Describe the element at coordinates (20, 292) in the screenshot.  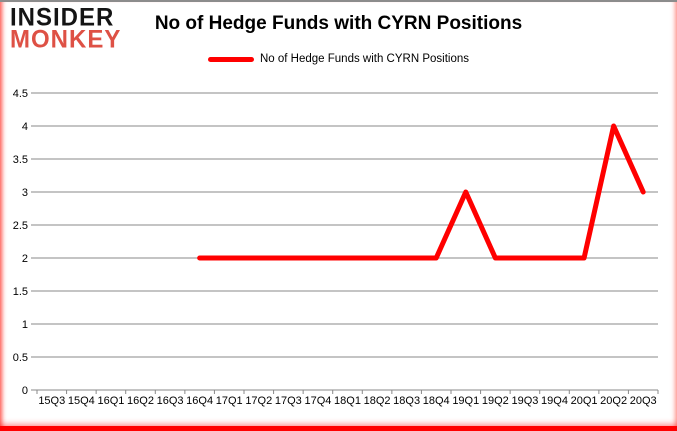
I see `y-axis-label: 1.5` at that location.